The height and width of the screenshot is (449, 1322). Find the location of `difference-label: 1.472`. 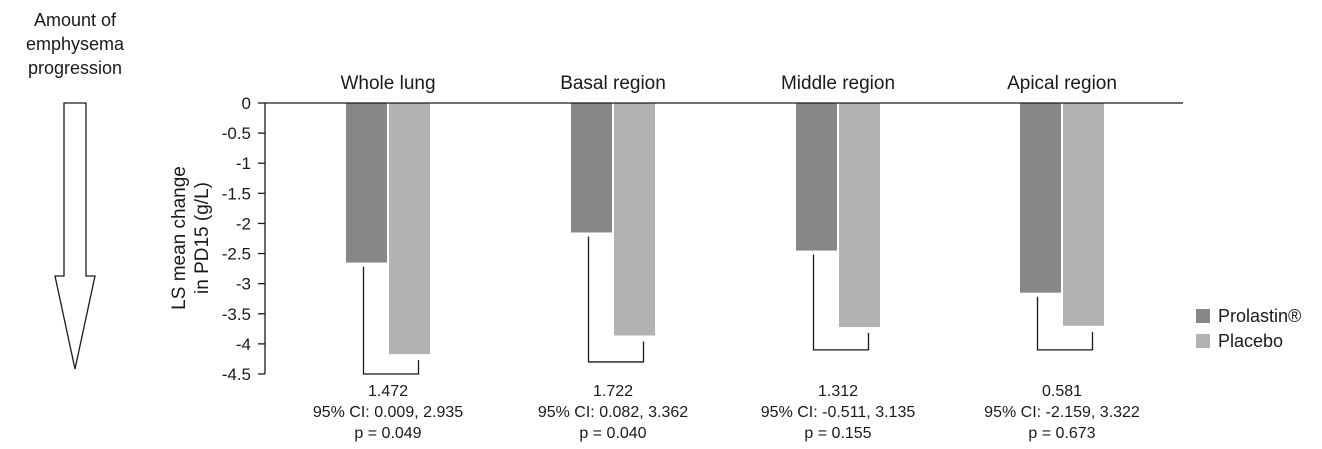

difference-label: 1.472 is located at coordinates (388, 391).